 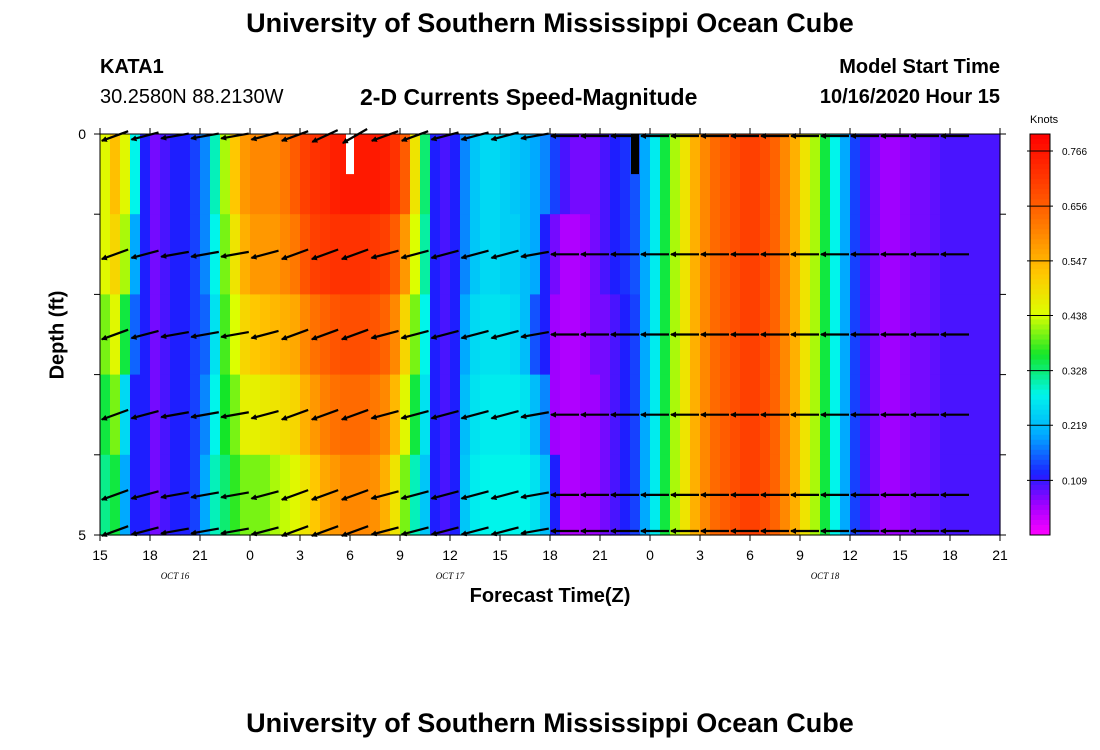 What do you see at coordinates (450, 555) in the screenshot?
I see `x-tick-label: 12` at bounding box center [450, 555].